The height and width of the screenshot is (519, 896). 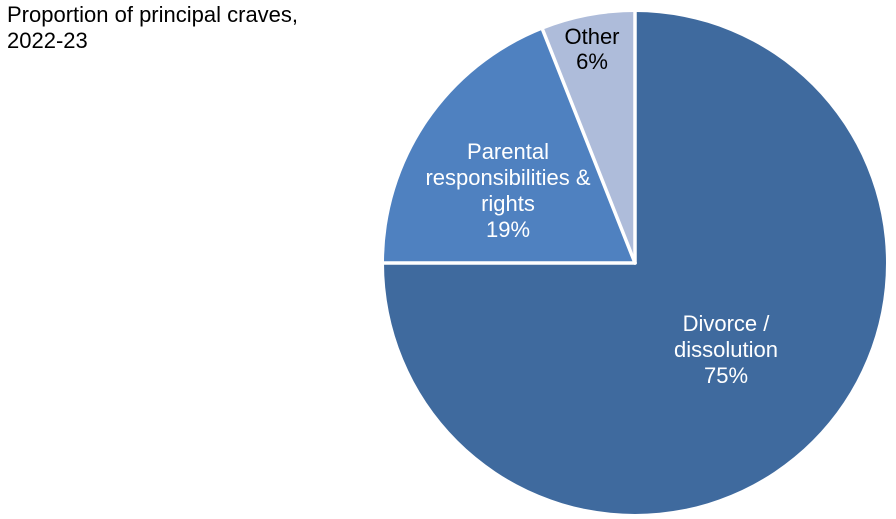 I want to click on chart-title: Proportion of principal craves, 2022-23, so click(x=153, y=27).